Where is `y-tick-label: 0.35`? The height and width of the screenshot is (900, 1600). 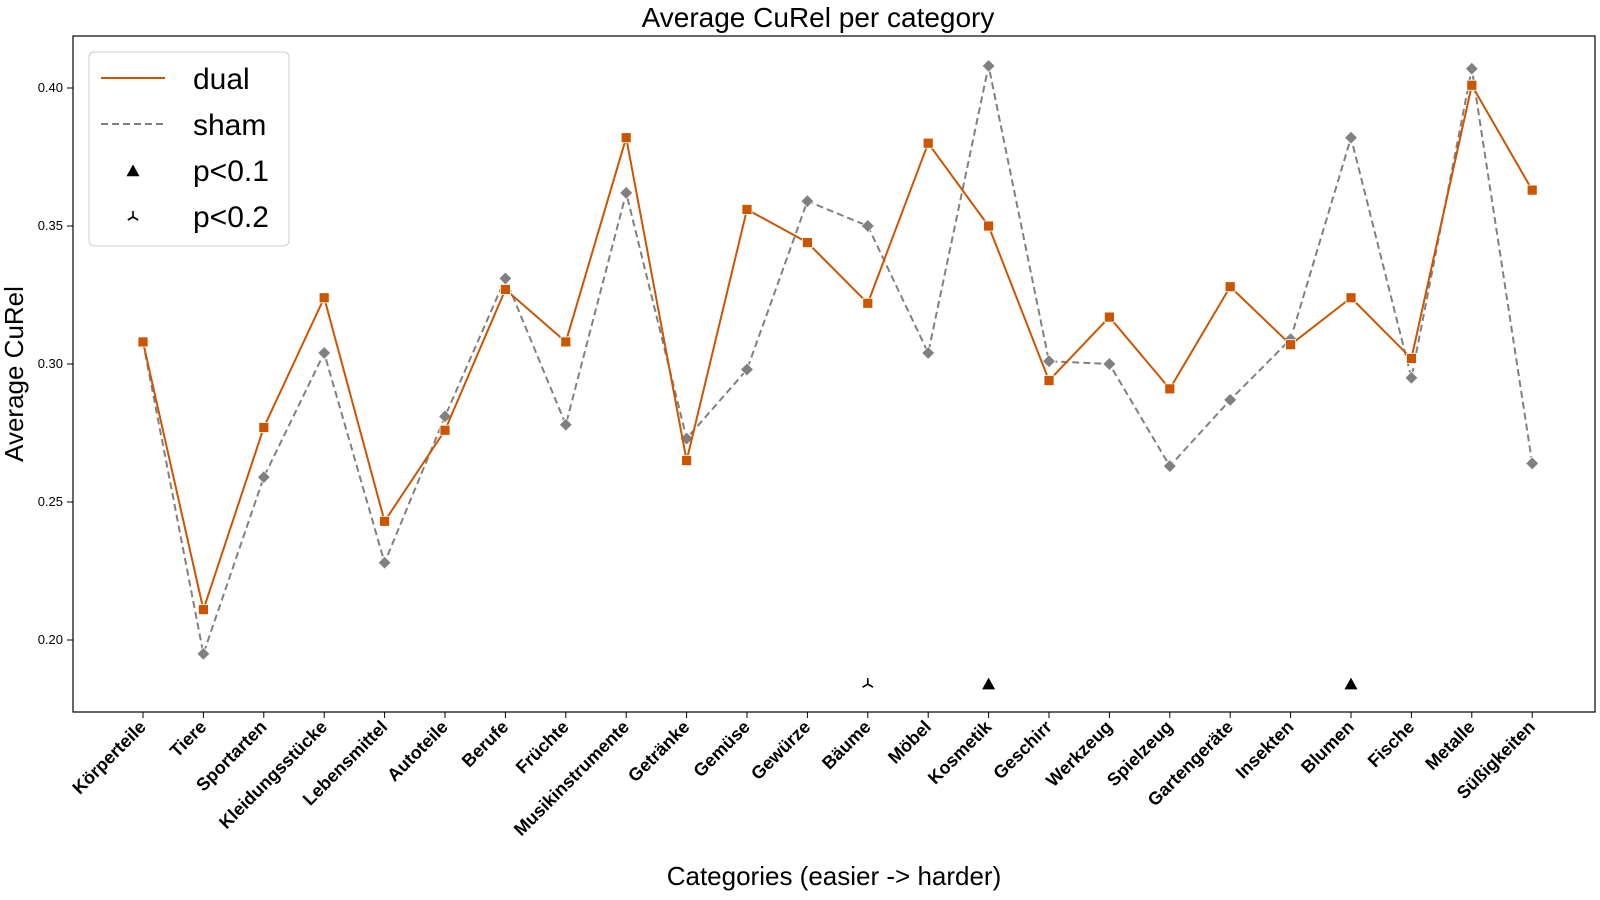 y-tick-label: 0.35 is located at coordinates (50, 225).